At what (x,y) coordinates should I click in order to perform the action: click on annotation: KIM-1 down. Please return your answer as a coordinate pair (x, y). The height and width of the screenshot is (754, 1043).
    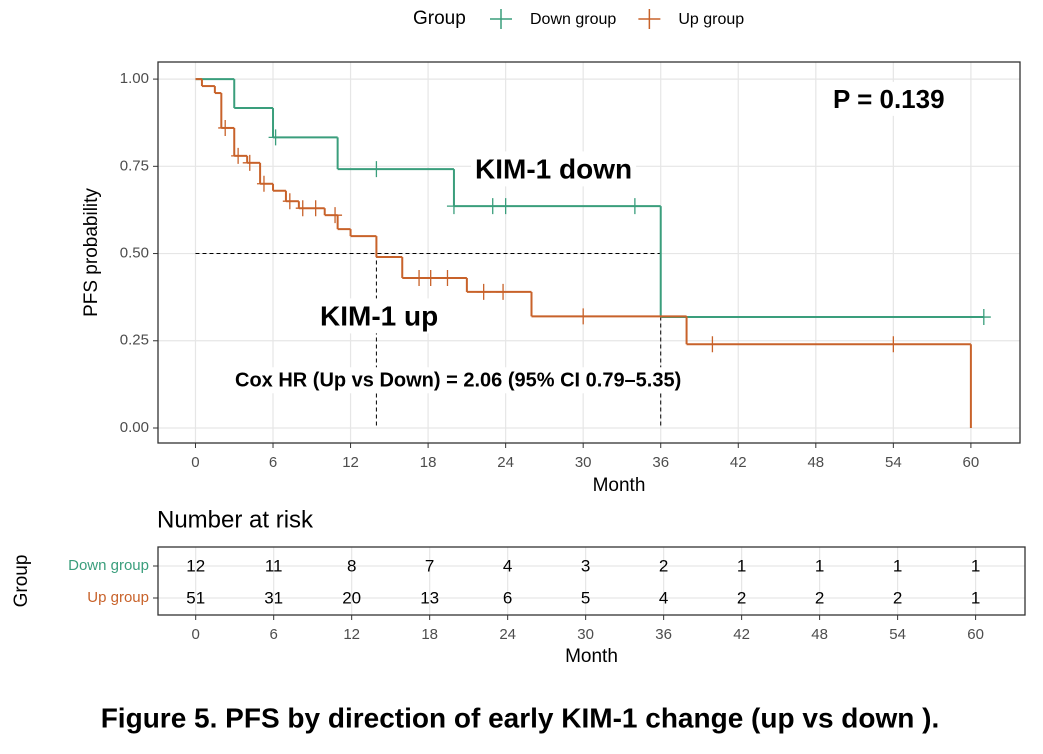
    Looking at the image, I should click on (553, 168).